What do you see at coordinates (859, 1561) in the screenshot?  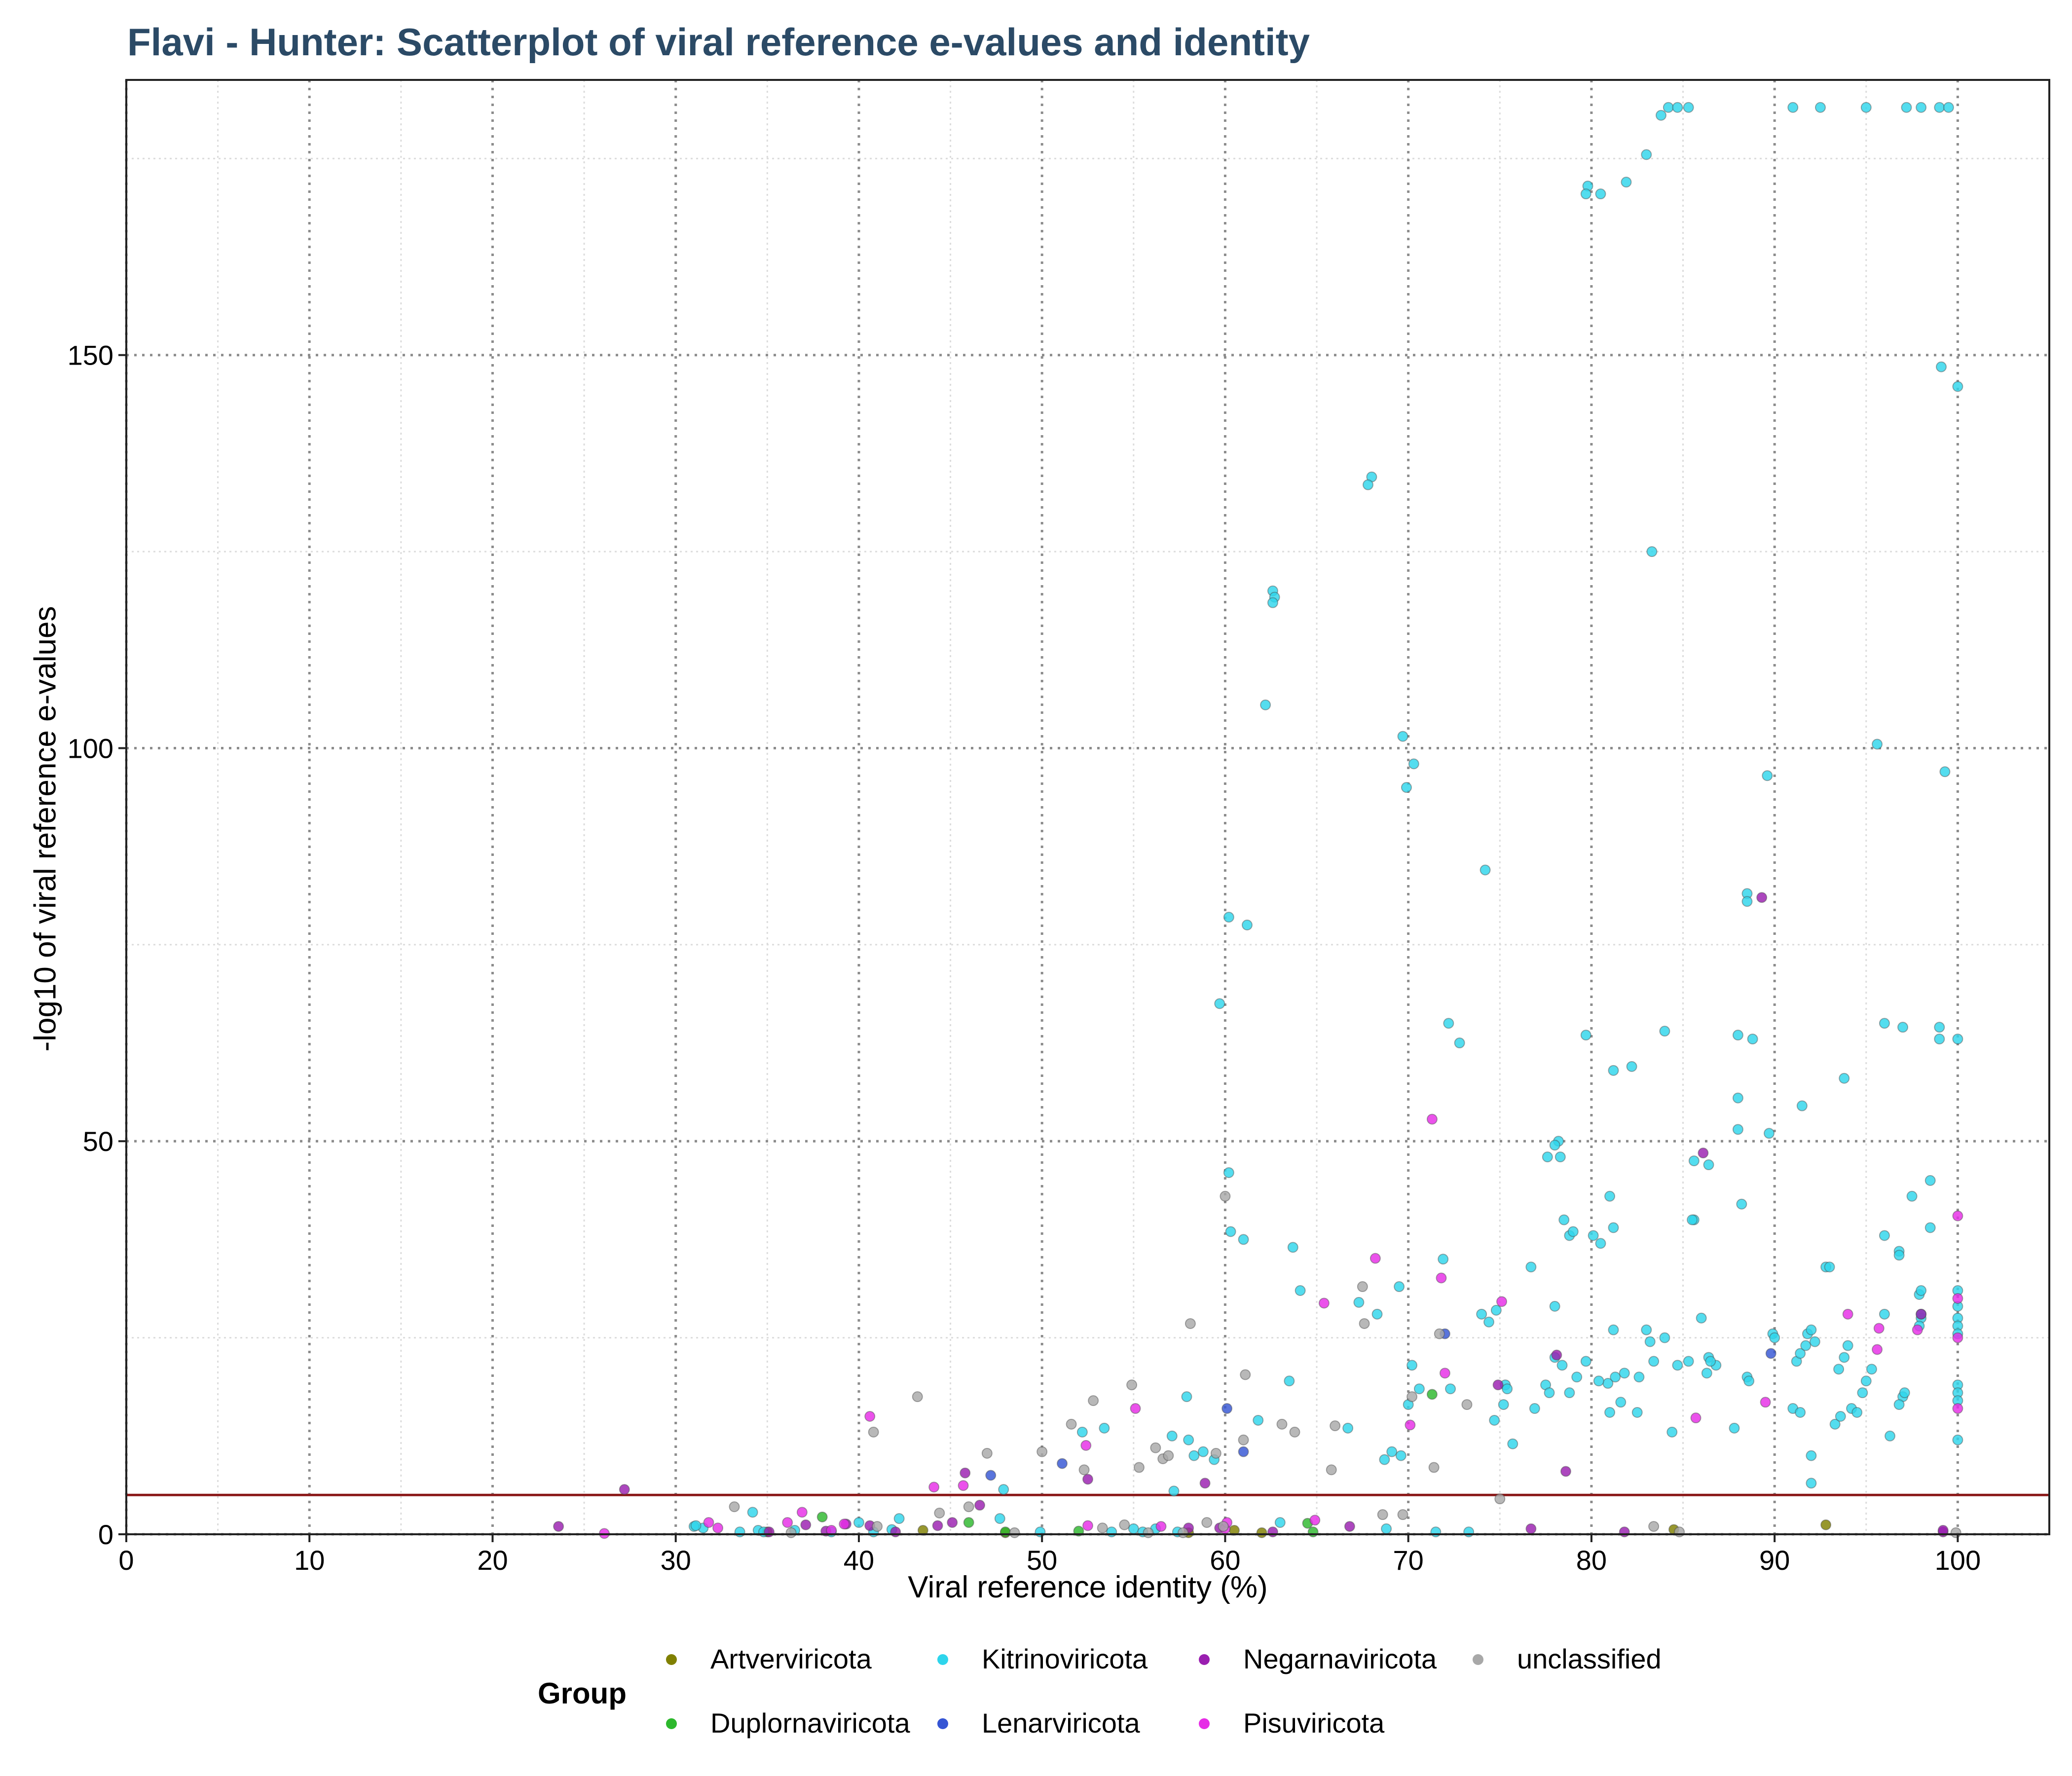 I see `x-tick-label: 40` at bounding box center [859, 1561].